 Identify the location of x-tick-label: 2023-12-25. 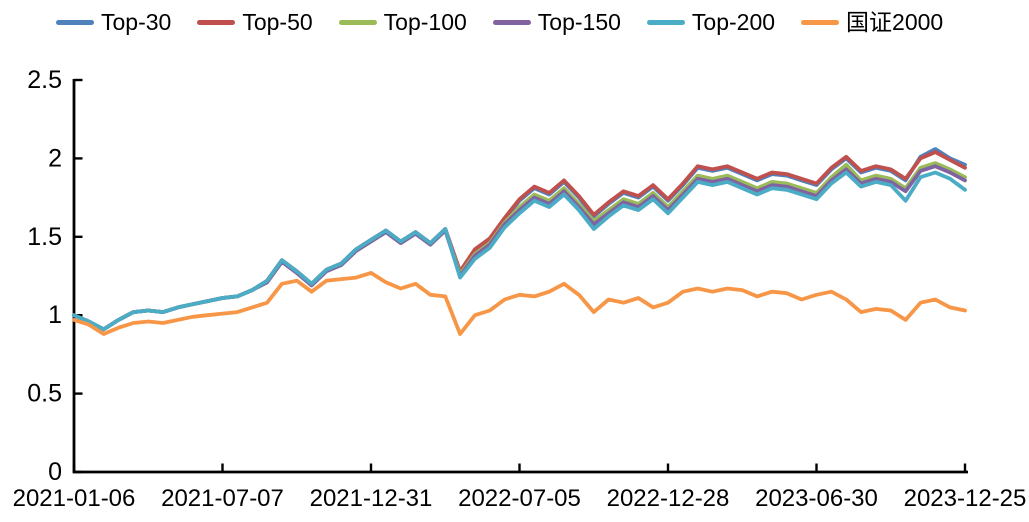
(965, 498).